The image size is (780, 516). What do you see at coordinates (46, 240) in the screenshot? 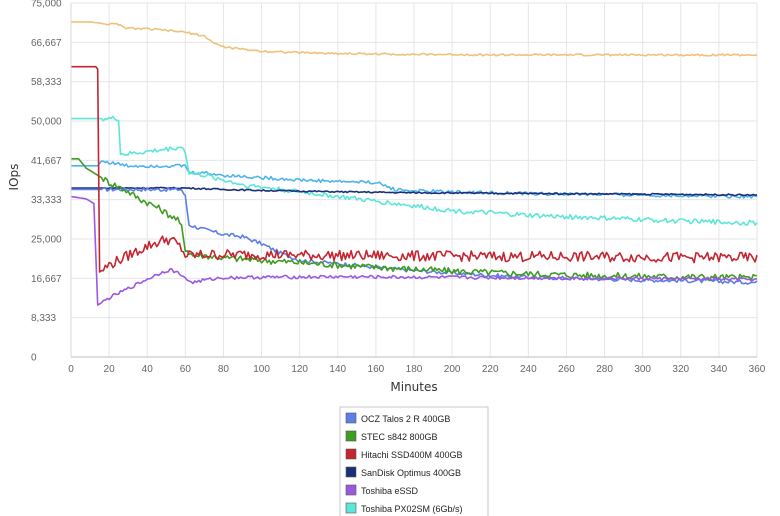
I see `y-tick-label: 25,000` at bounding box center [46, 240].